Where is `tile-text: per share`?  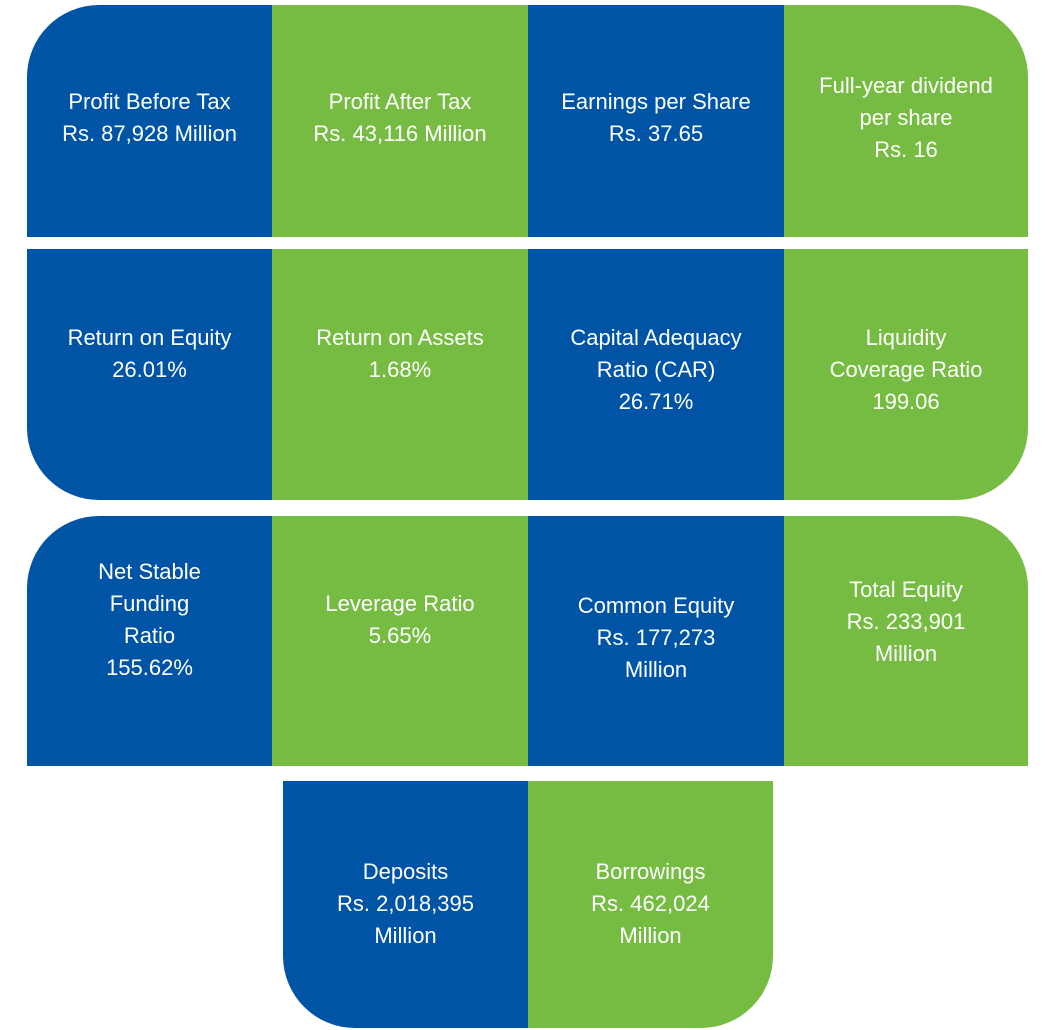
tile-text: per share is located at coordinates (906, 117).